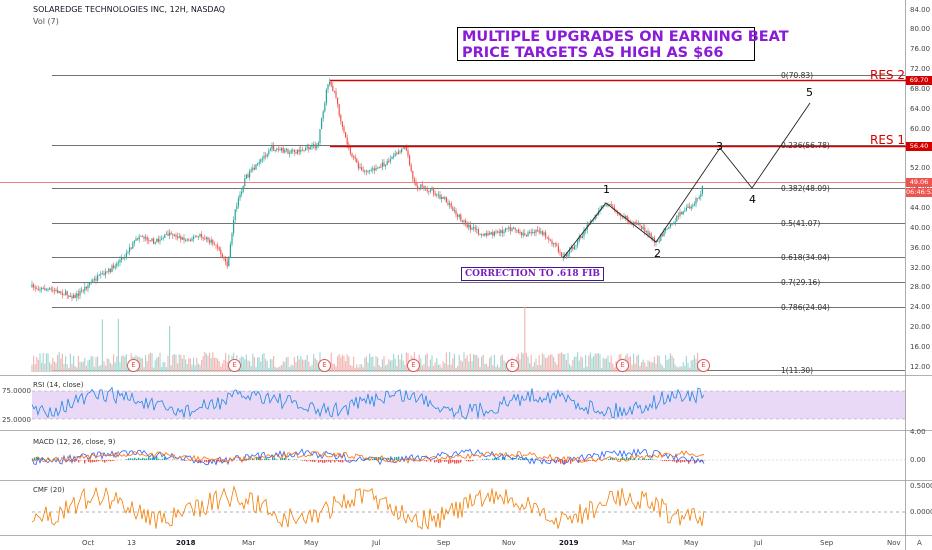 The height and width of the screenshot is (550, 932). Describe the element at coordinates (533, 274) in the screenshot. I see `correction-box: CORRECTION TO .618 FIB` at that location.